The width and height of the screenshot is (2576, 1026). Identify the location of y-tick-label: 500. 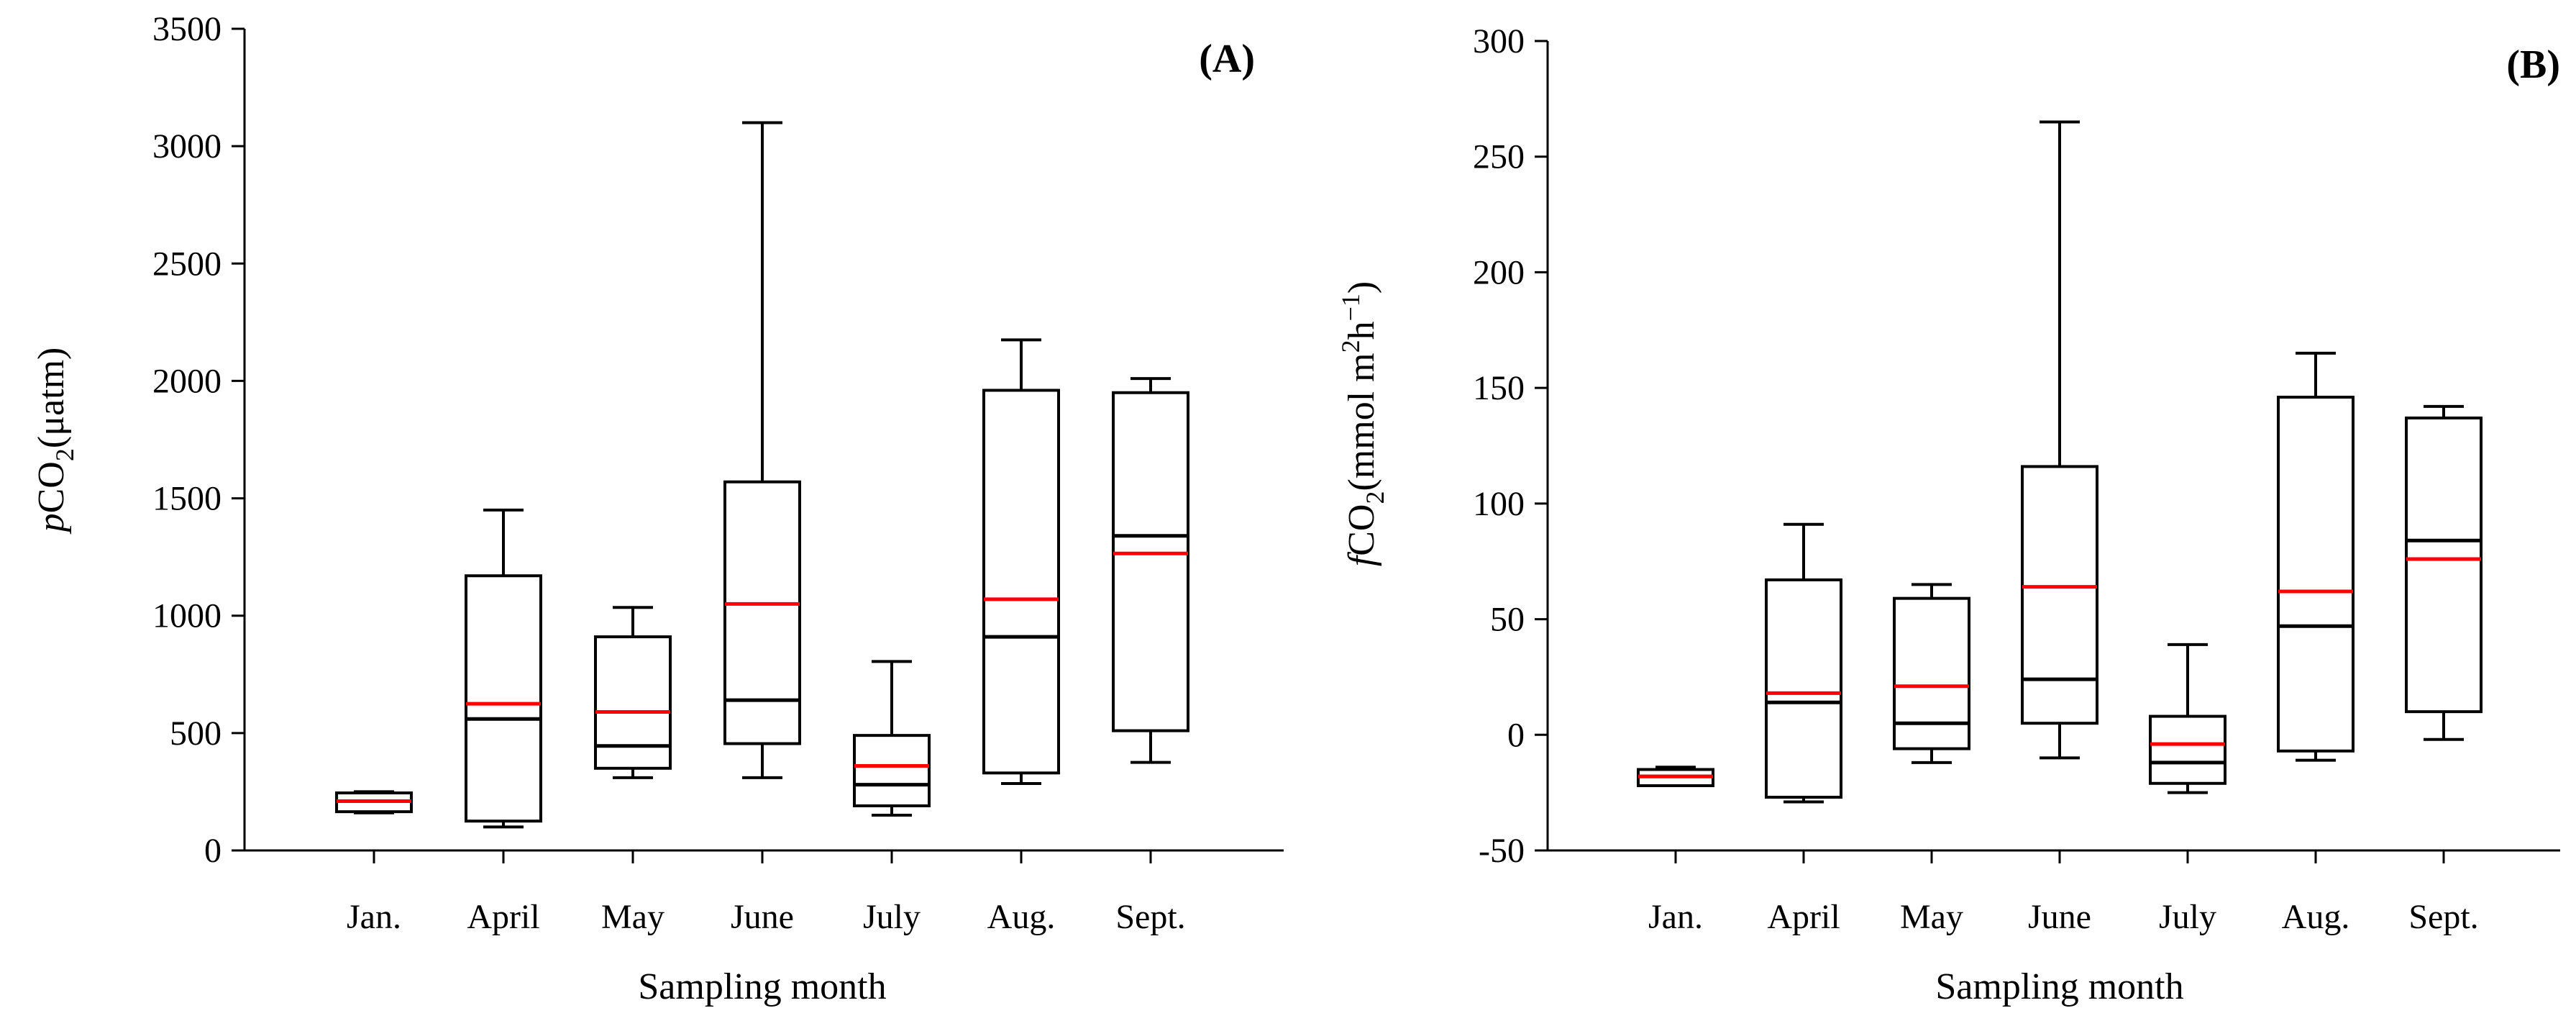
(195, 733).